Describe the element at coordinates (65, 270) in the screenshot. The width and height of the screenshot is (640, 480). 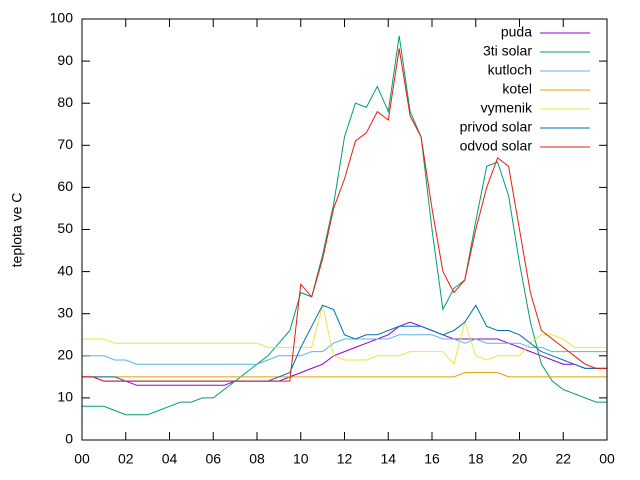
I see `y-tick-label: 40` at that location.